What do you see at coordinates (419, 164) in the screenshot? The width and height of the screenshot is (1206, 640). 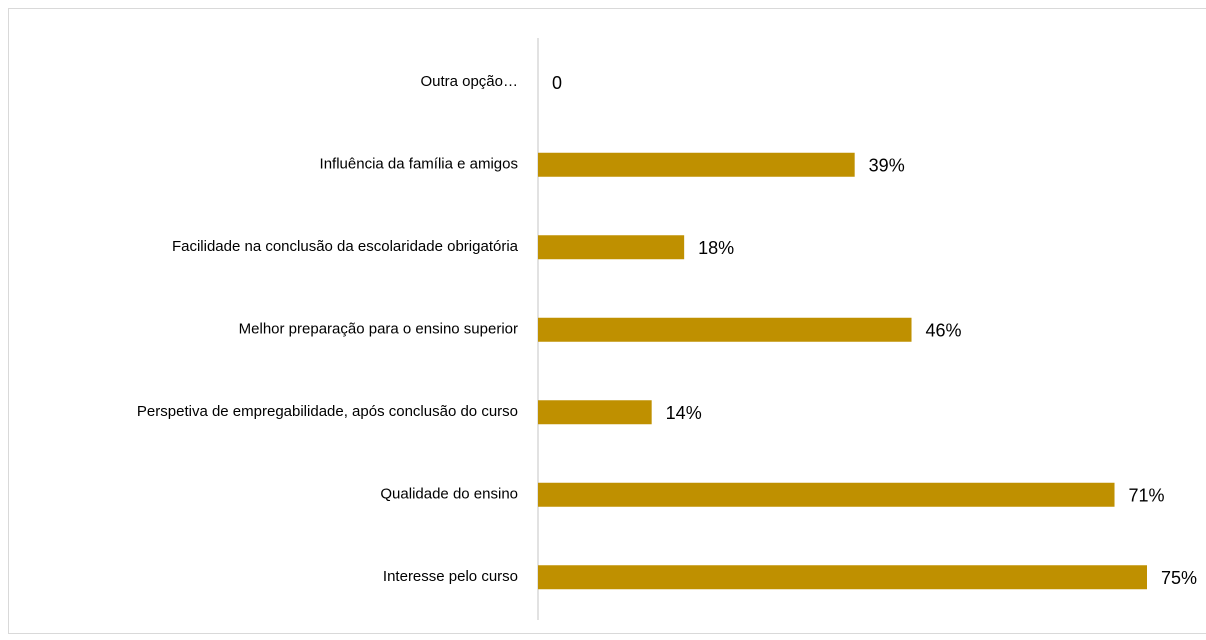 I see `category-label: Influência da família e amigos` at bounding box center [419, 164].